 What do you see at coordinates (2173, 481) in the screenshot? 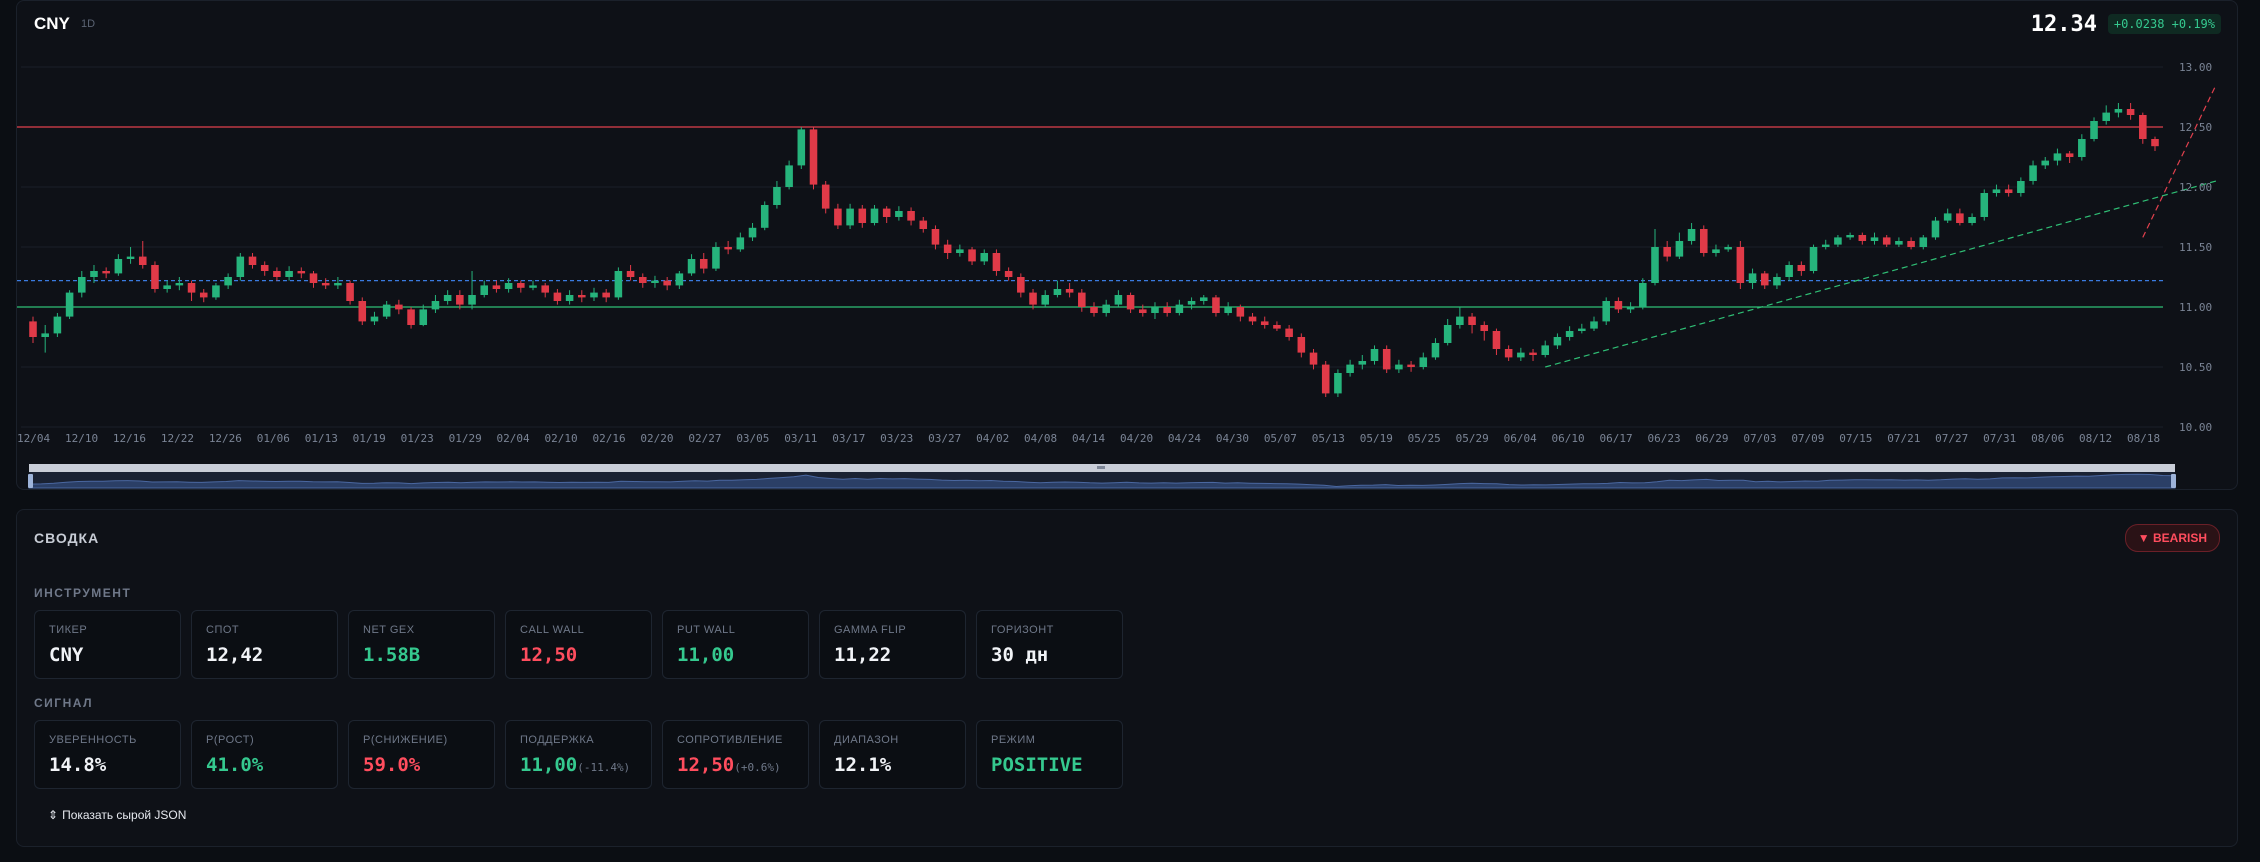
I see `navigator-right-handle` at bounding box center [2173, 481].